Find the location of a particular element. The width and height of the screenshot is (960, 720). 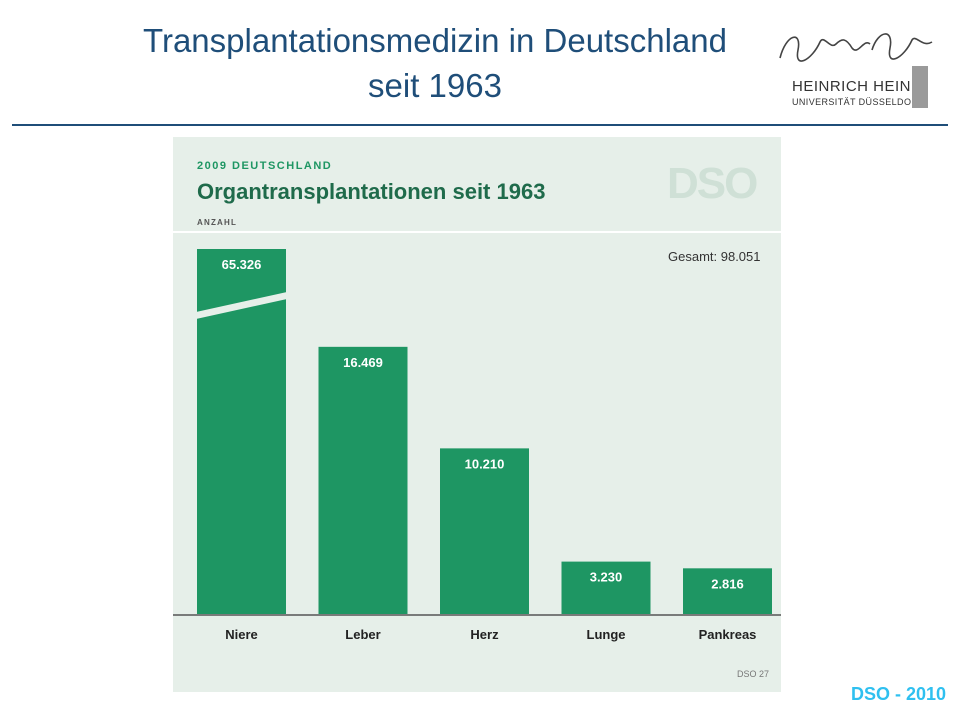

logo-box is located at coordinates (920, 87).